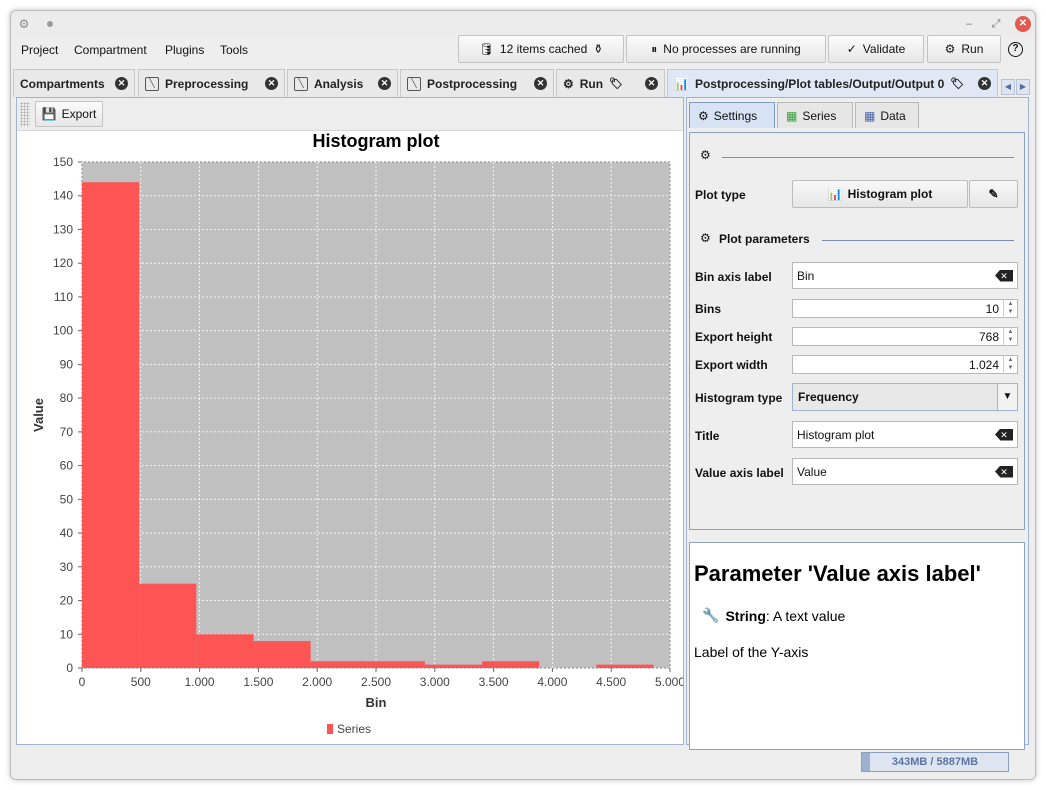  What do you see at coordinates (258, 682) in the screenshot?
I see `x-tick-label: 1.500` at bounding box center [258, 682].